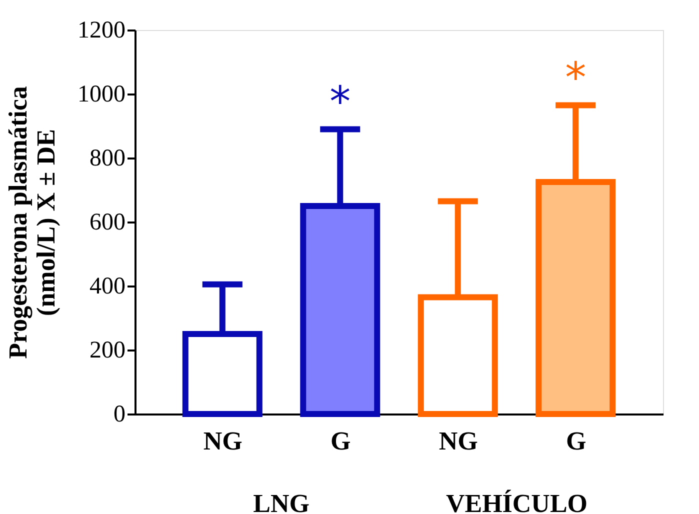  What do you see at coordinates (108, 351) in the screenshot?
I see `y-tick-label: 200` at bounding box center [108, 351].